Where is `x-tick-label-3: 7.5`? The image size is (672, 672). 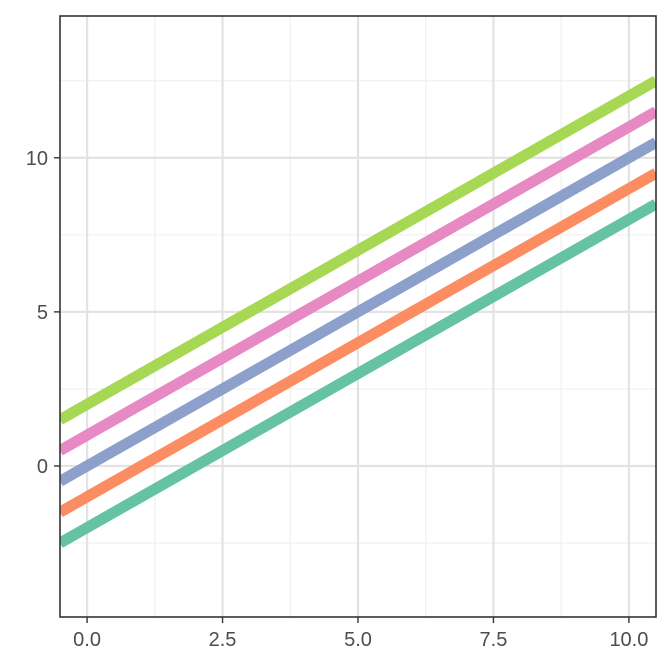
x-tick-label-3: 7.5 is located at coordinates (494, 640).